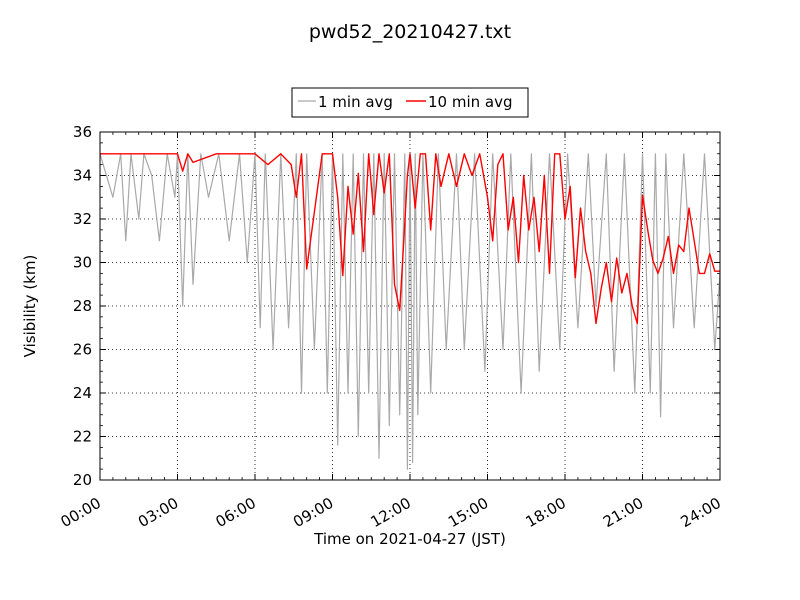 Image resolution: width=800 pixels, height=600 pixels. Describe the element at coordinates (546, 512) in the screenshot. I see `x-tick-label: 18:00` at that location.